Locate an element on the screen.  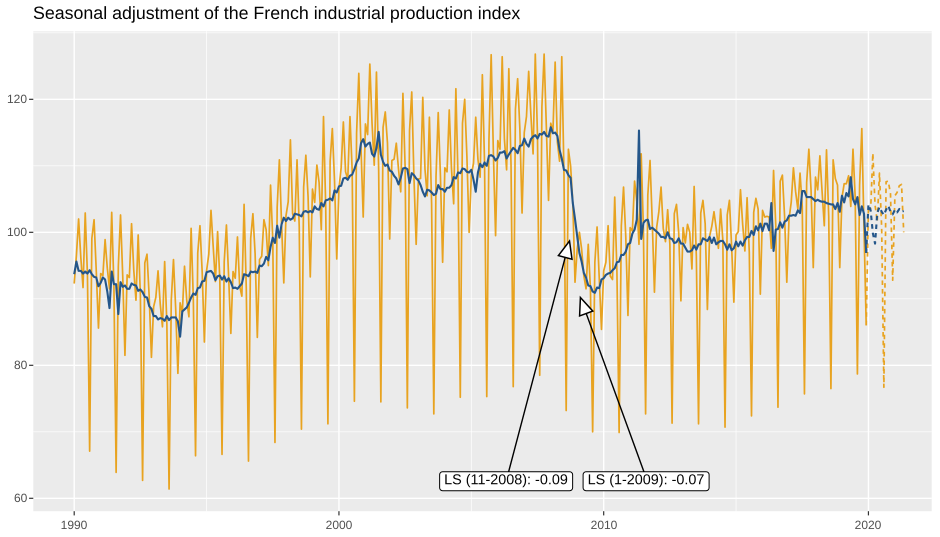
outlier-annotation-1: LS (11-2008): -0.09 is located at coordinates (506, 481).